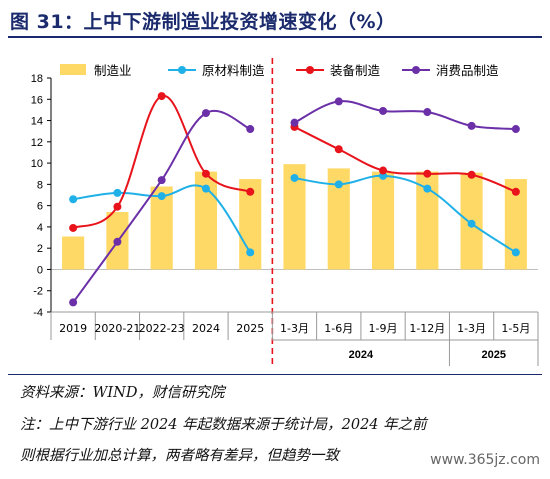  What do you see at coordinates (355, 70) in the screenshot?
I see `legend-label: 装备制造` at bounding box center [355, 70].